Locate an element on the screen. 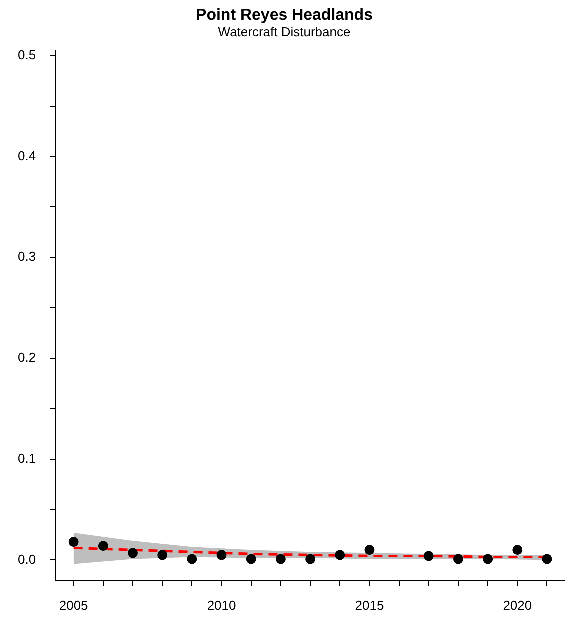  x-tick-label: 2020 is located at coordinates (517, 605).